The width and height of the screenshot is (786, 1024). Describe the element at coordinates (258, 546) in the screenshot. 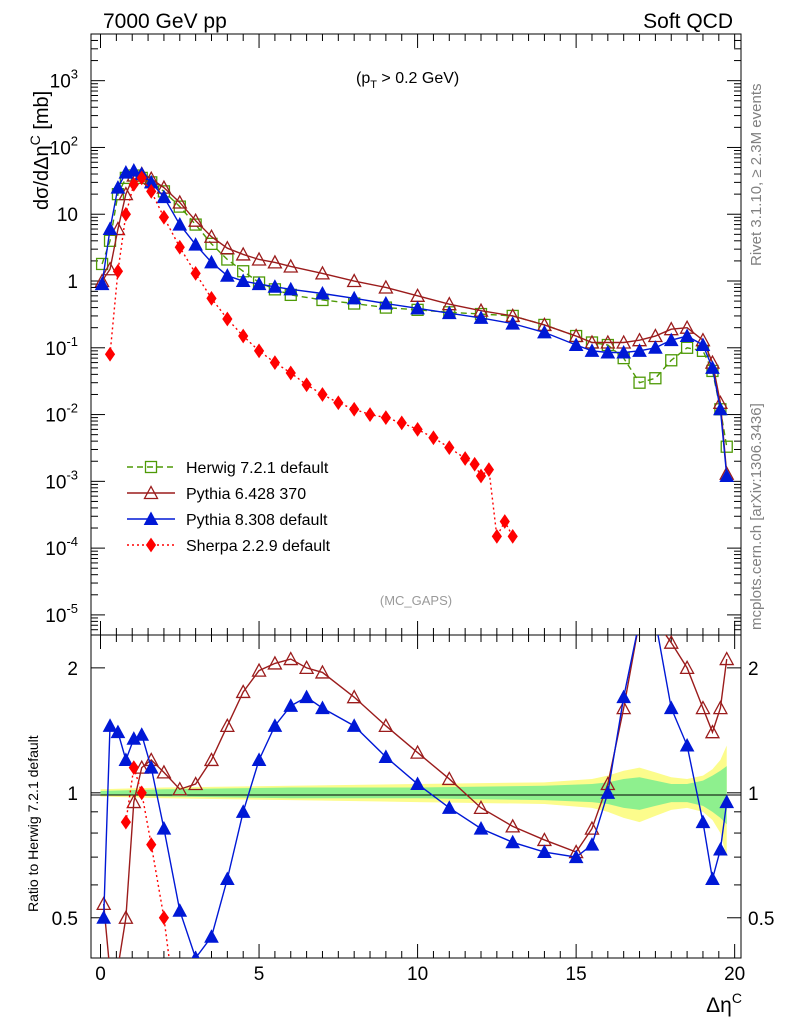

I see `legend-label: Sherpa 2.2.9 default` at that location.